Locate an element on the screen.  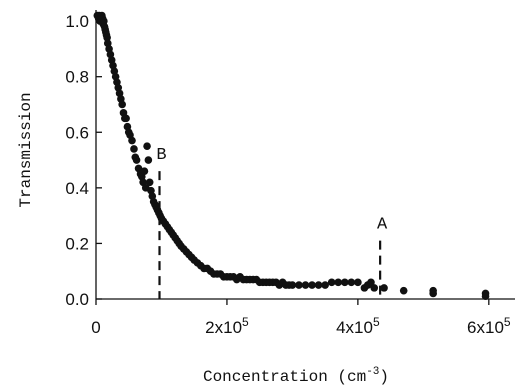
x-tick-label: 6x10⁵ is located at coordinates (489, 326).